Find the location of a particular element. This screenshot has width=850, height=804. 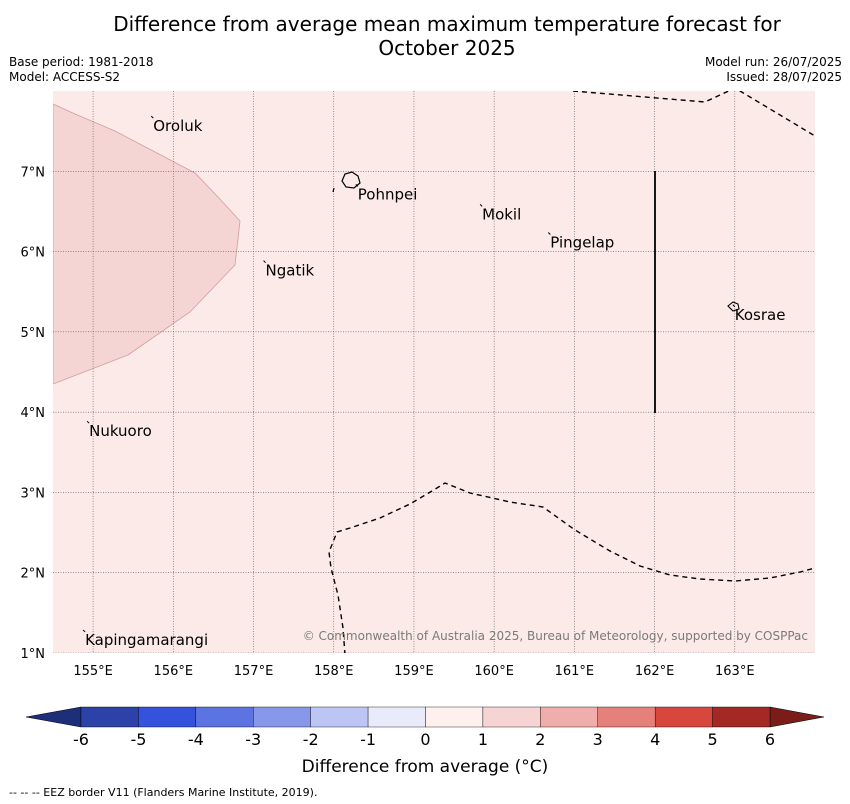

lat-tick-label: 4°N is located at coordinates (33, 413).